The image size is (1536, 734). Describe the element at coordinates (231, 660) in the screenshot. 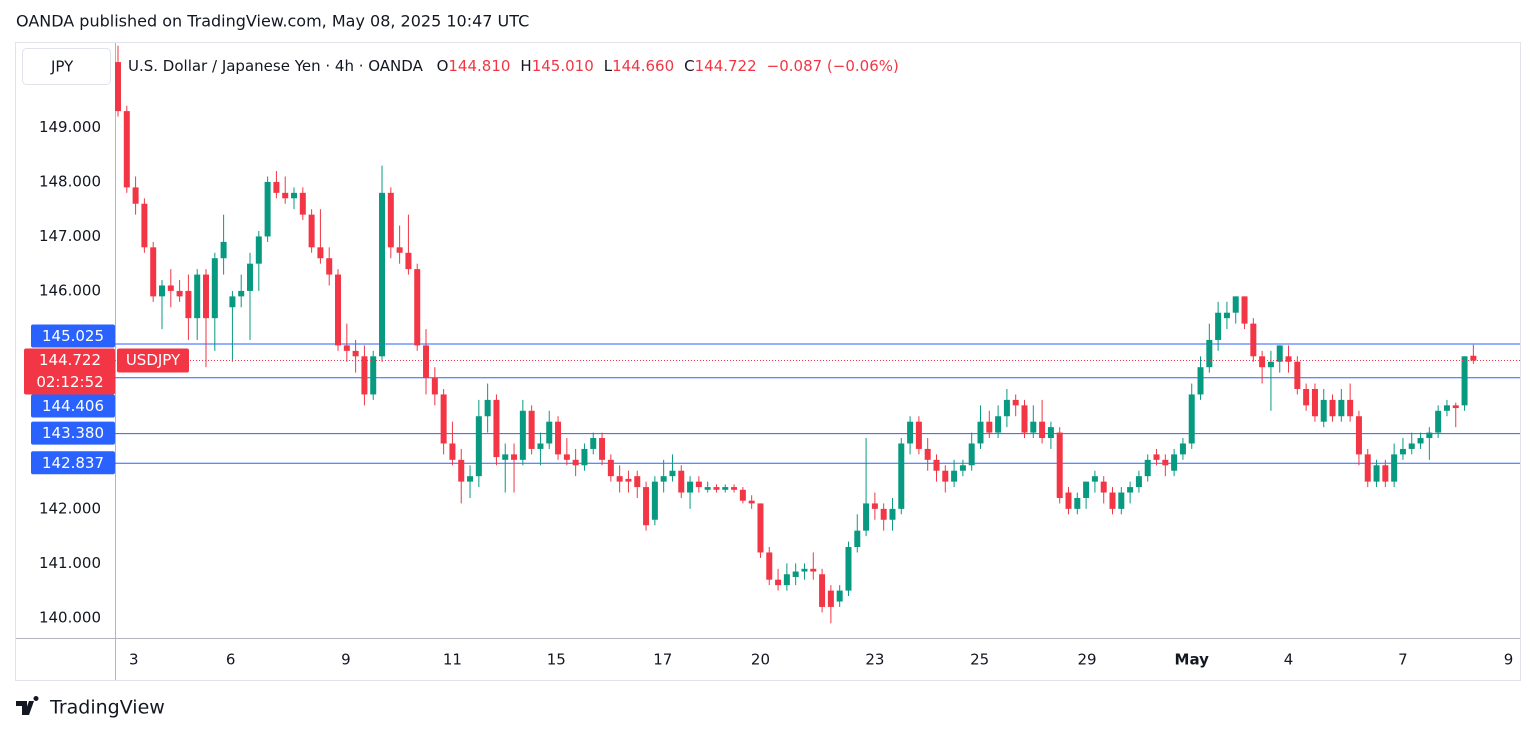

I see `x-tick-label: 6` at that location.